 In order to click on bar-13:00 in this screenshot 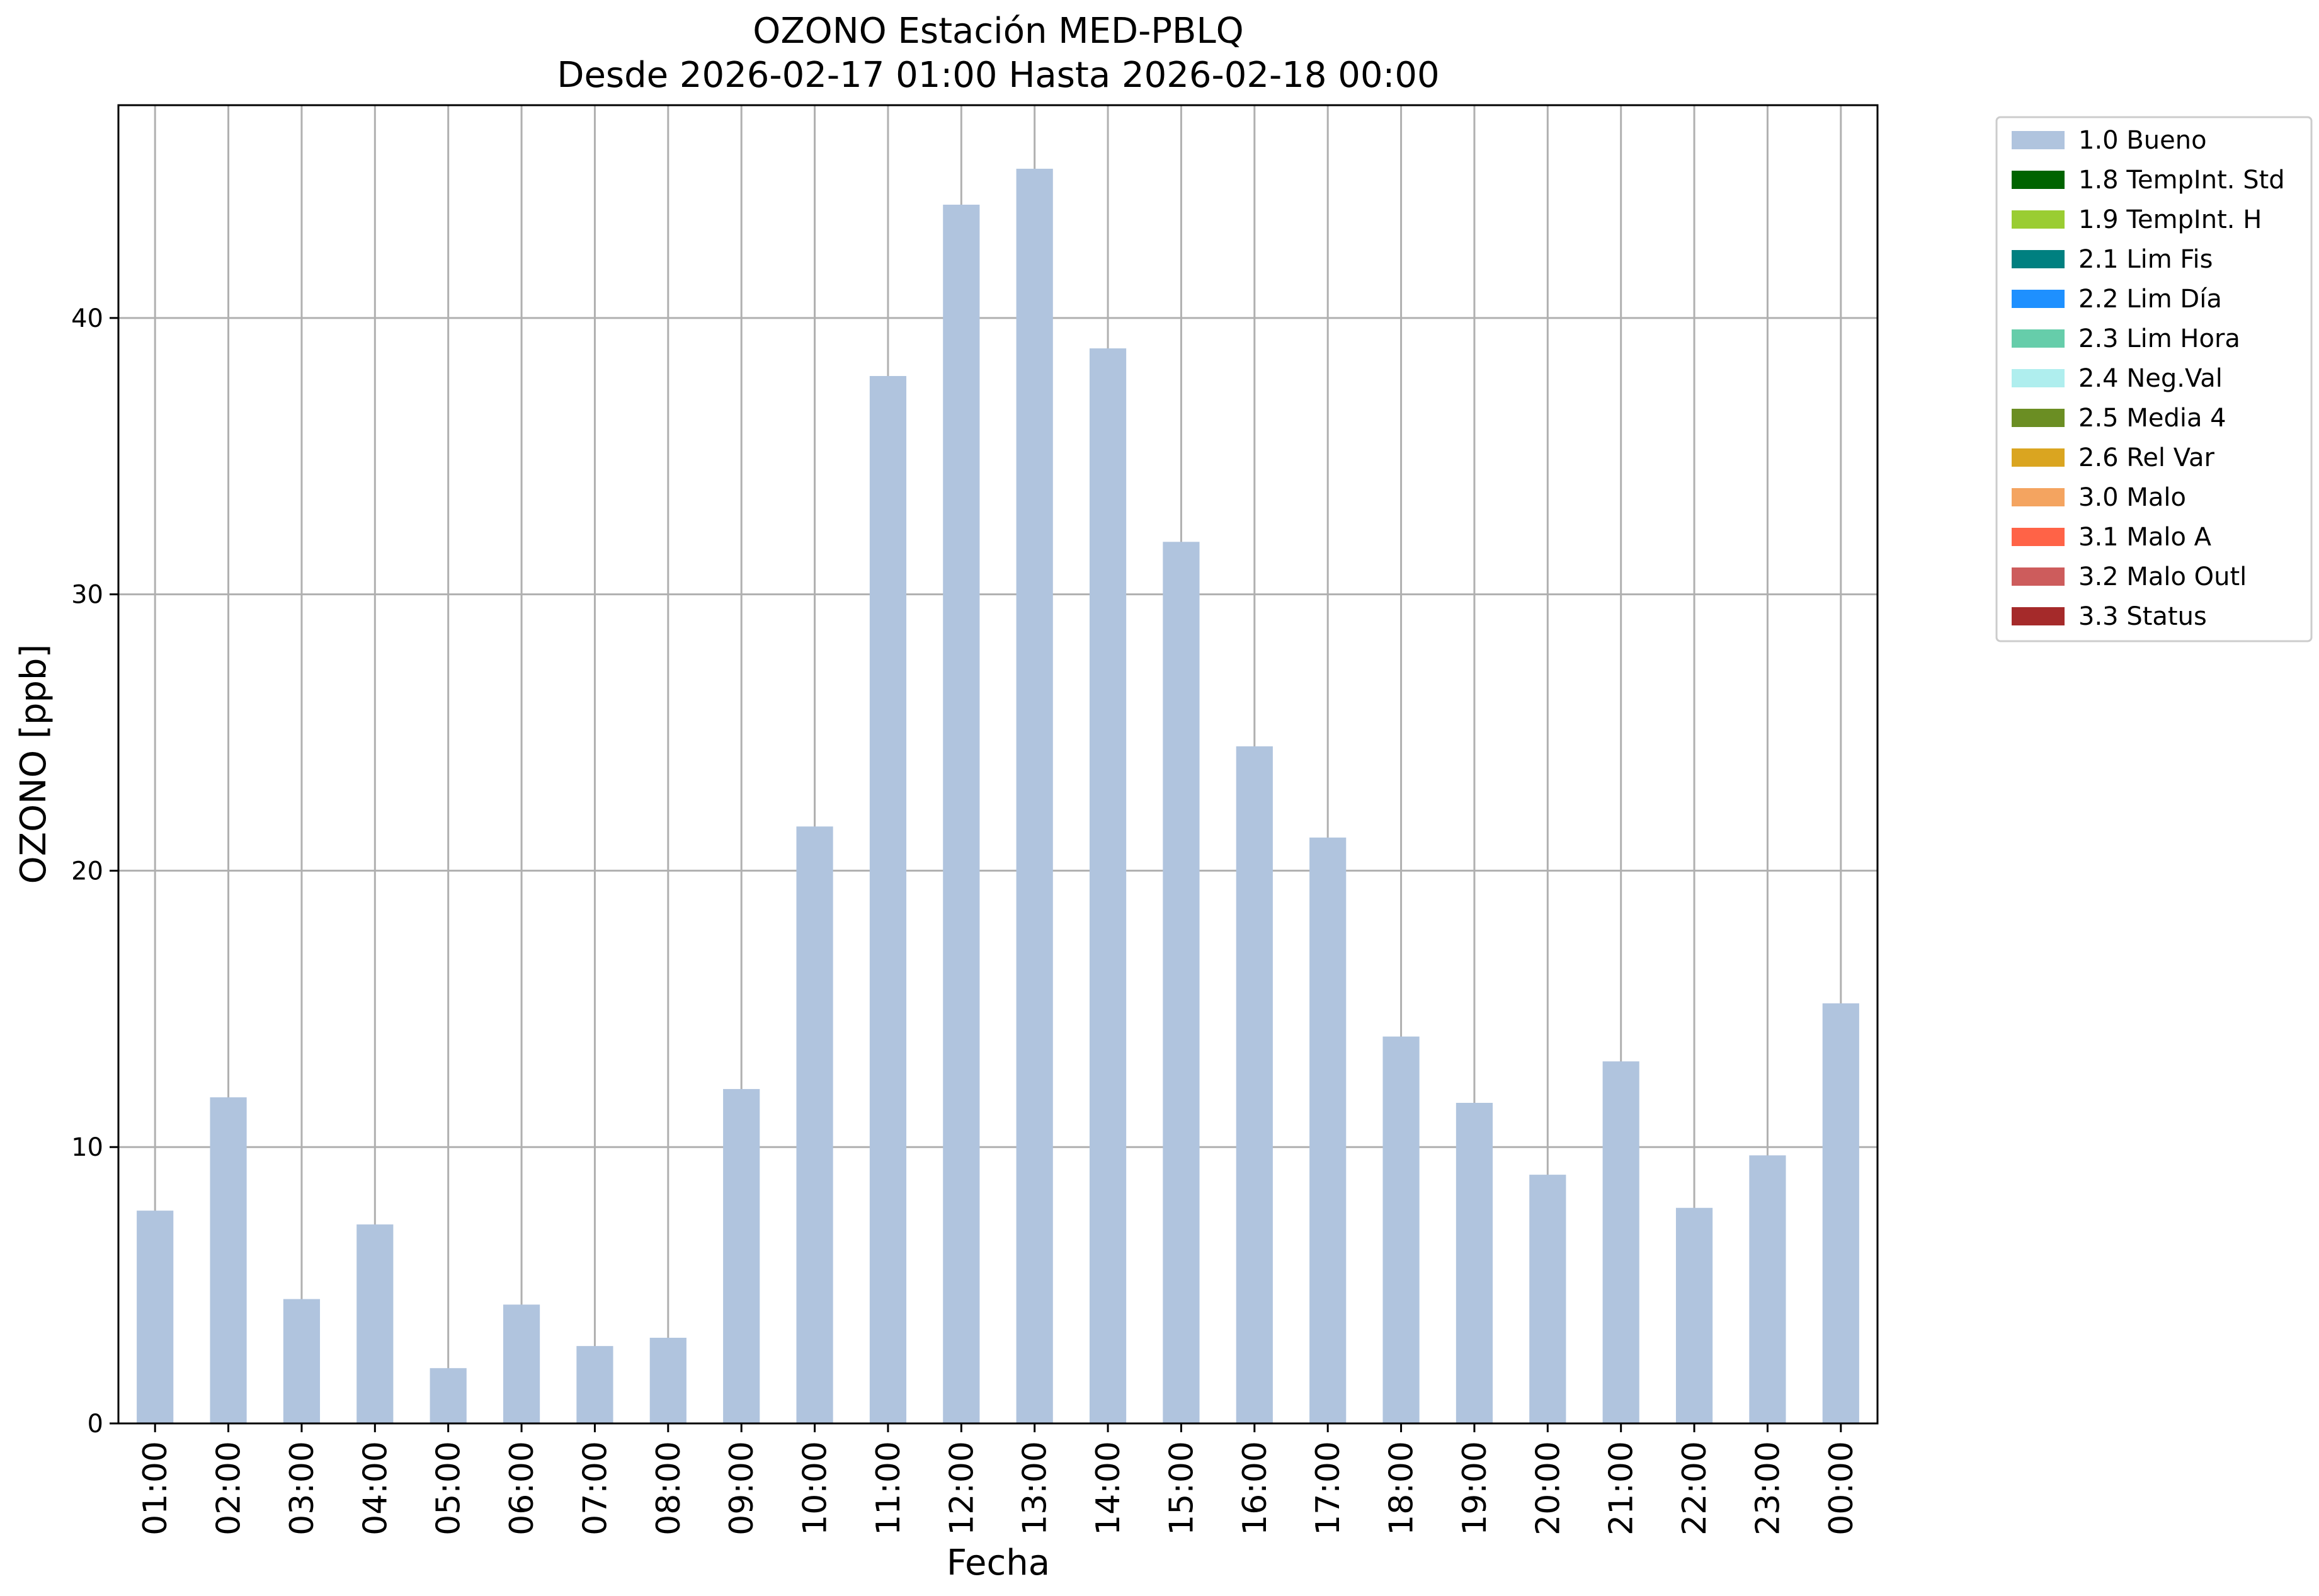, I will do `click(1034, 795)`.